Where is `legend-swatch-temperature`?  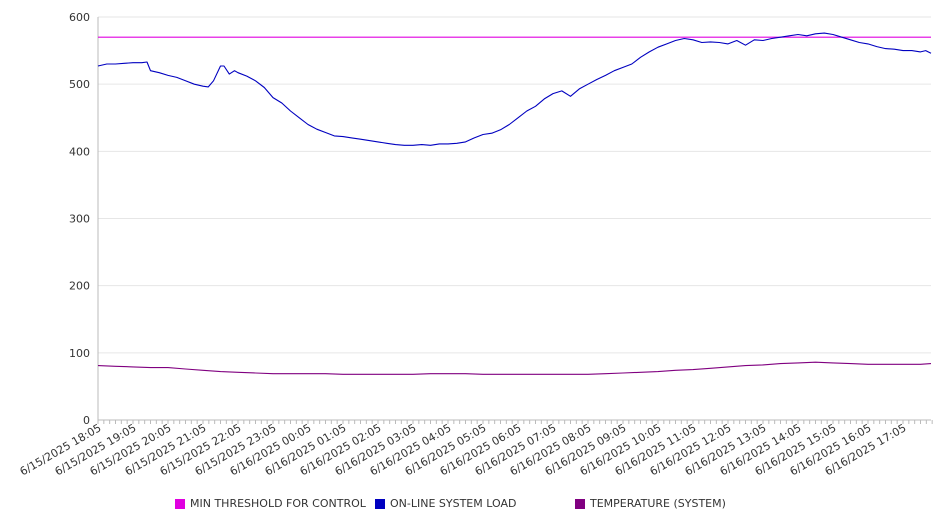
legend-swatch-temperature is located at coordinates (580, 503).